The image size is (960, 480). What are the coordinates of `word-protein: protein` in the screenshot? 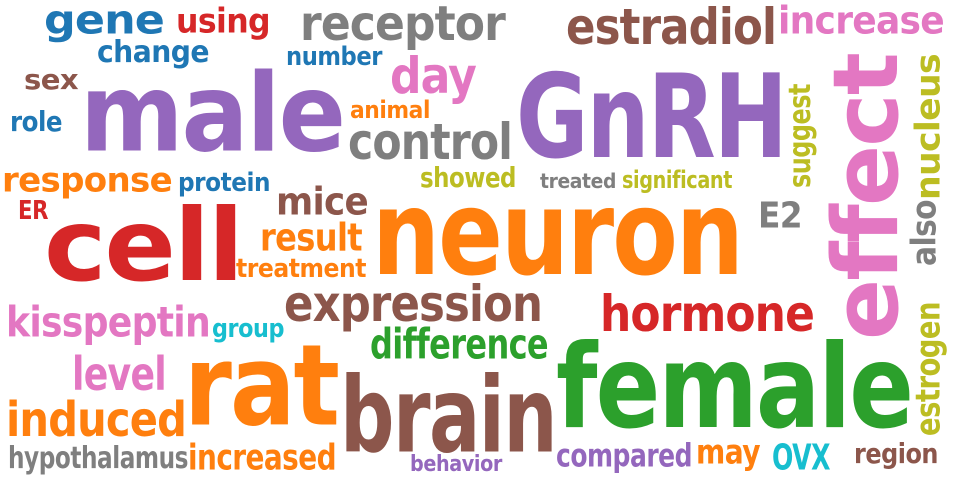 It's located at (224, 183).